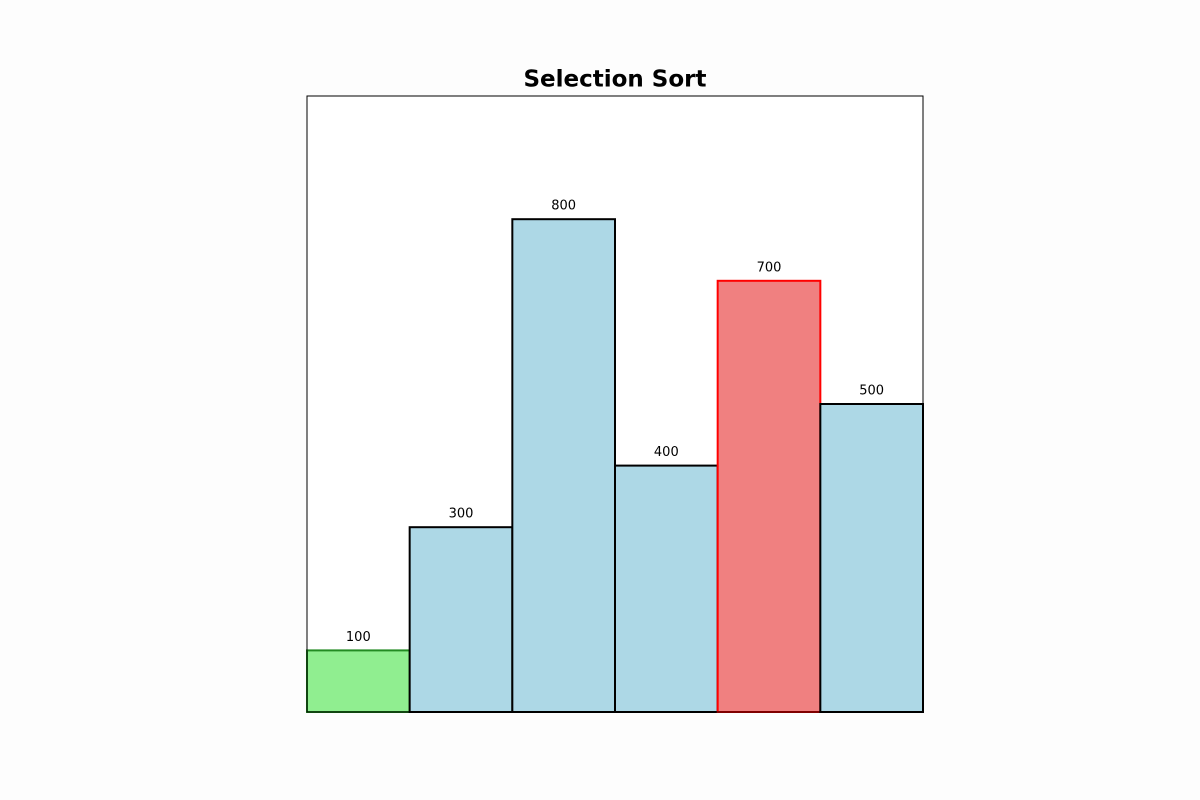  What do you see at coordinates (769, 267) in the screenshot?
I see `value-label: 700` at bounding box center [769, 267].